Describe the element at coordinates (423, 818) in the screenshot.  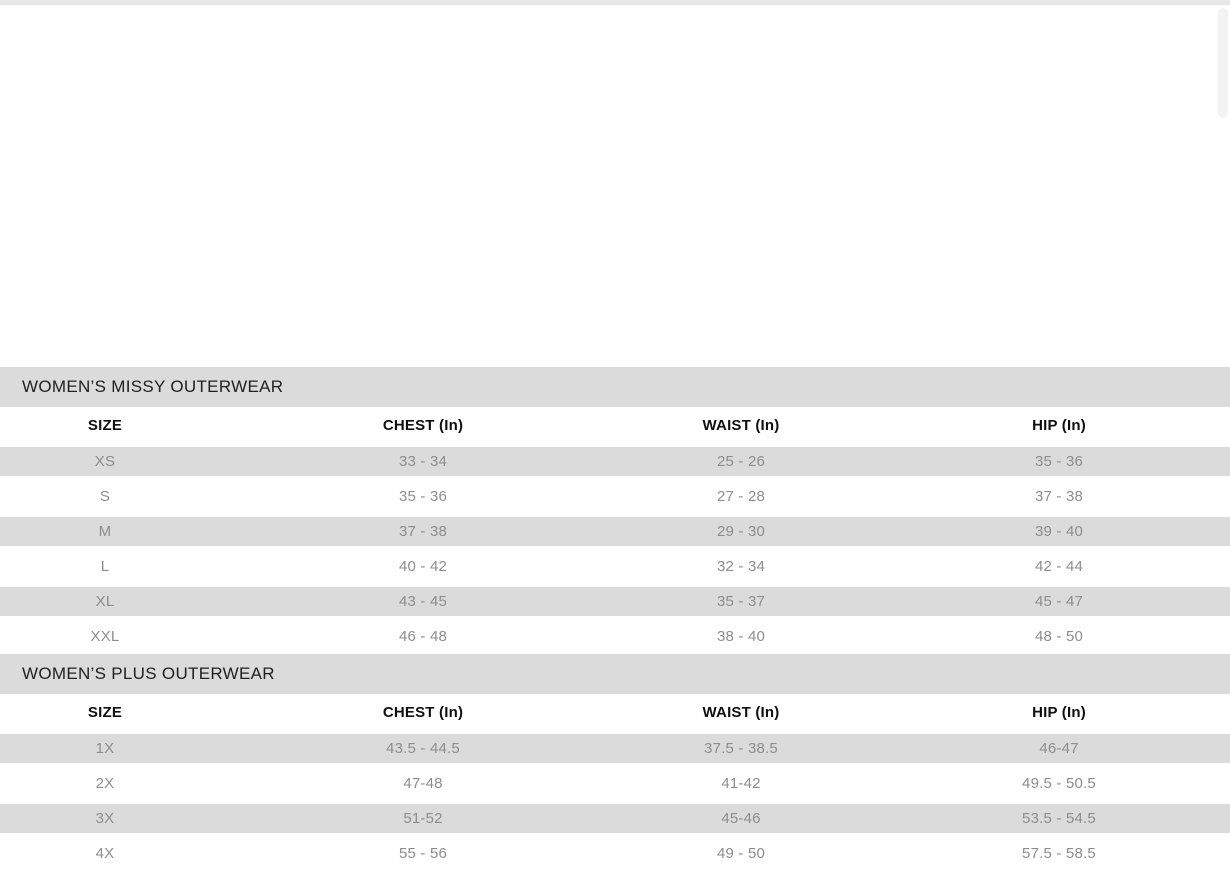
I see `chest-value-cell: 51-52` at that location.